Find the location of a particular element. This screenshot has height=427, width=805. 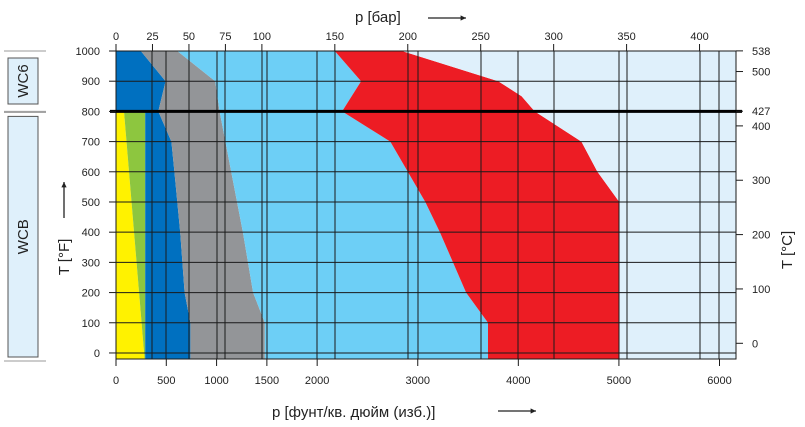

y-axis-title-left: T [°F] is located at coordinates (64, 257).